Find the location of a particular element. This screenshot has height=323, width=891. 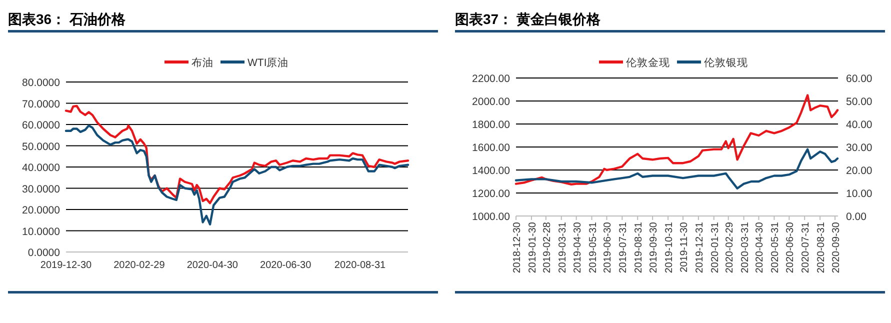

y-tick-label: 2000.00 is located at coordinates (491, 102).